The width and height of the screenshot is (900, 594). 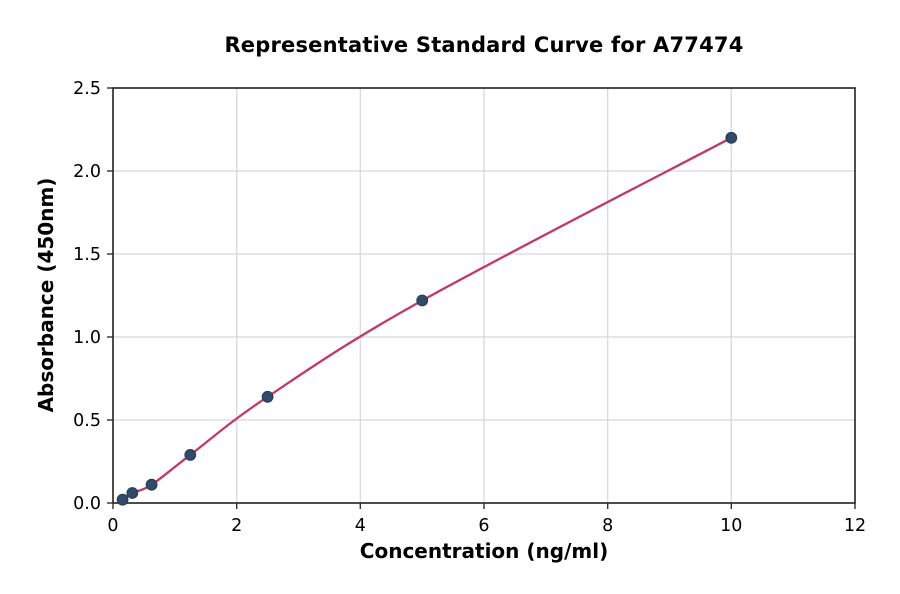 I want to click on y-tick-label: 2.0, so click(x=87, y=172).